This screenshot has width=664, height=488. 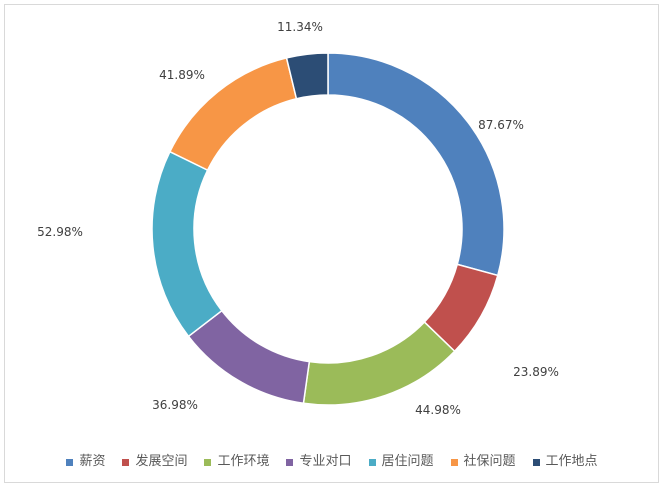 What do you see at coordinates (416, 164) in the screenshot?
I see `donut-segment-salary` at bounding box center [416, 164].